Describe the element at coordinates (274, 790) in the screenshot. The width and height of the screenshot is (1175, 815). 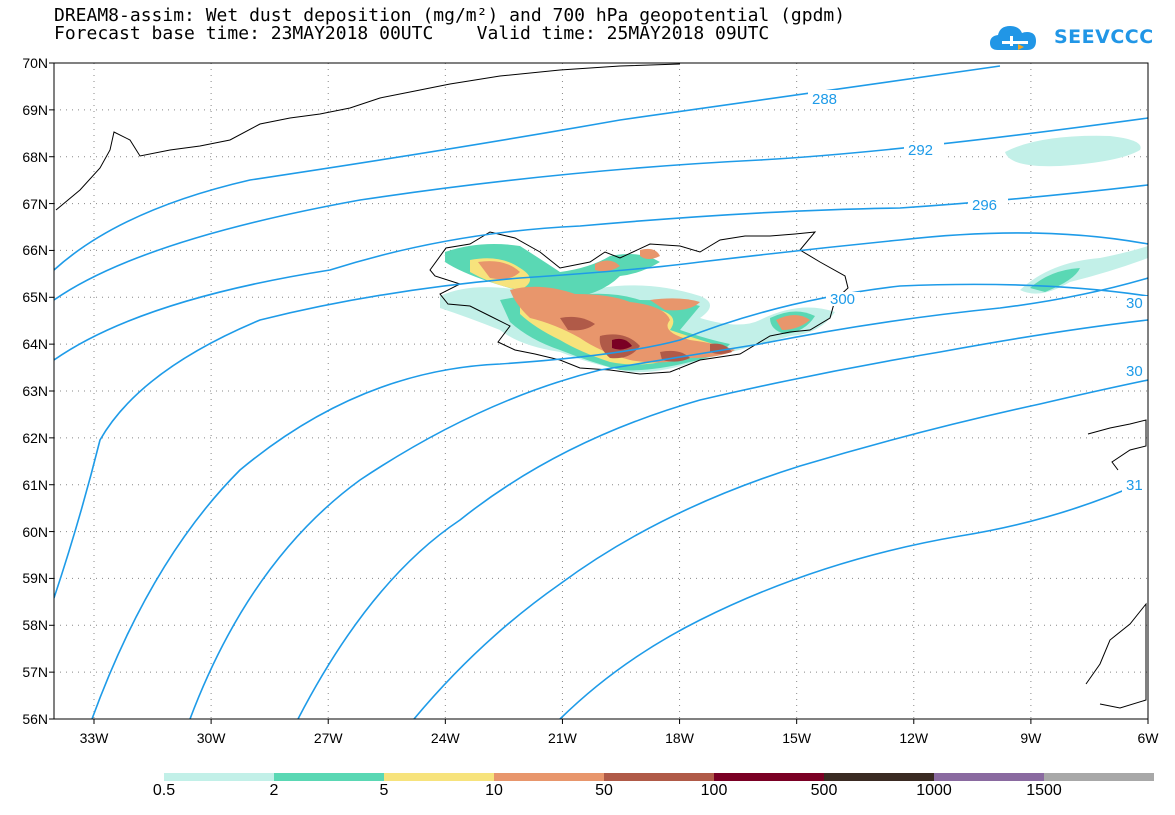
I see `legend-label: 2` at that location.